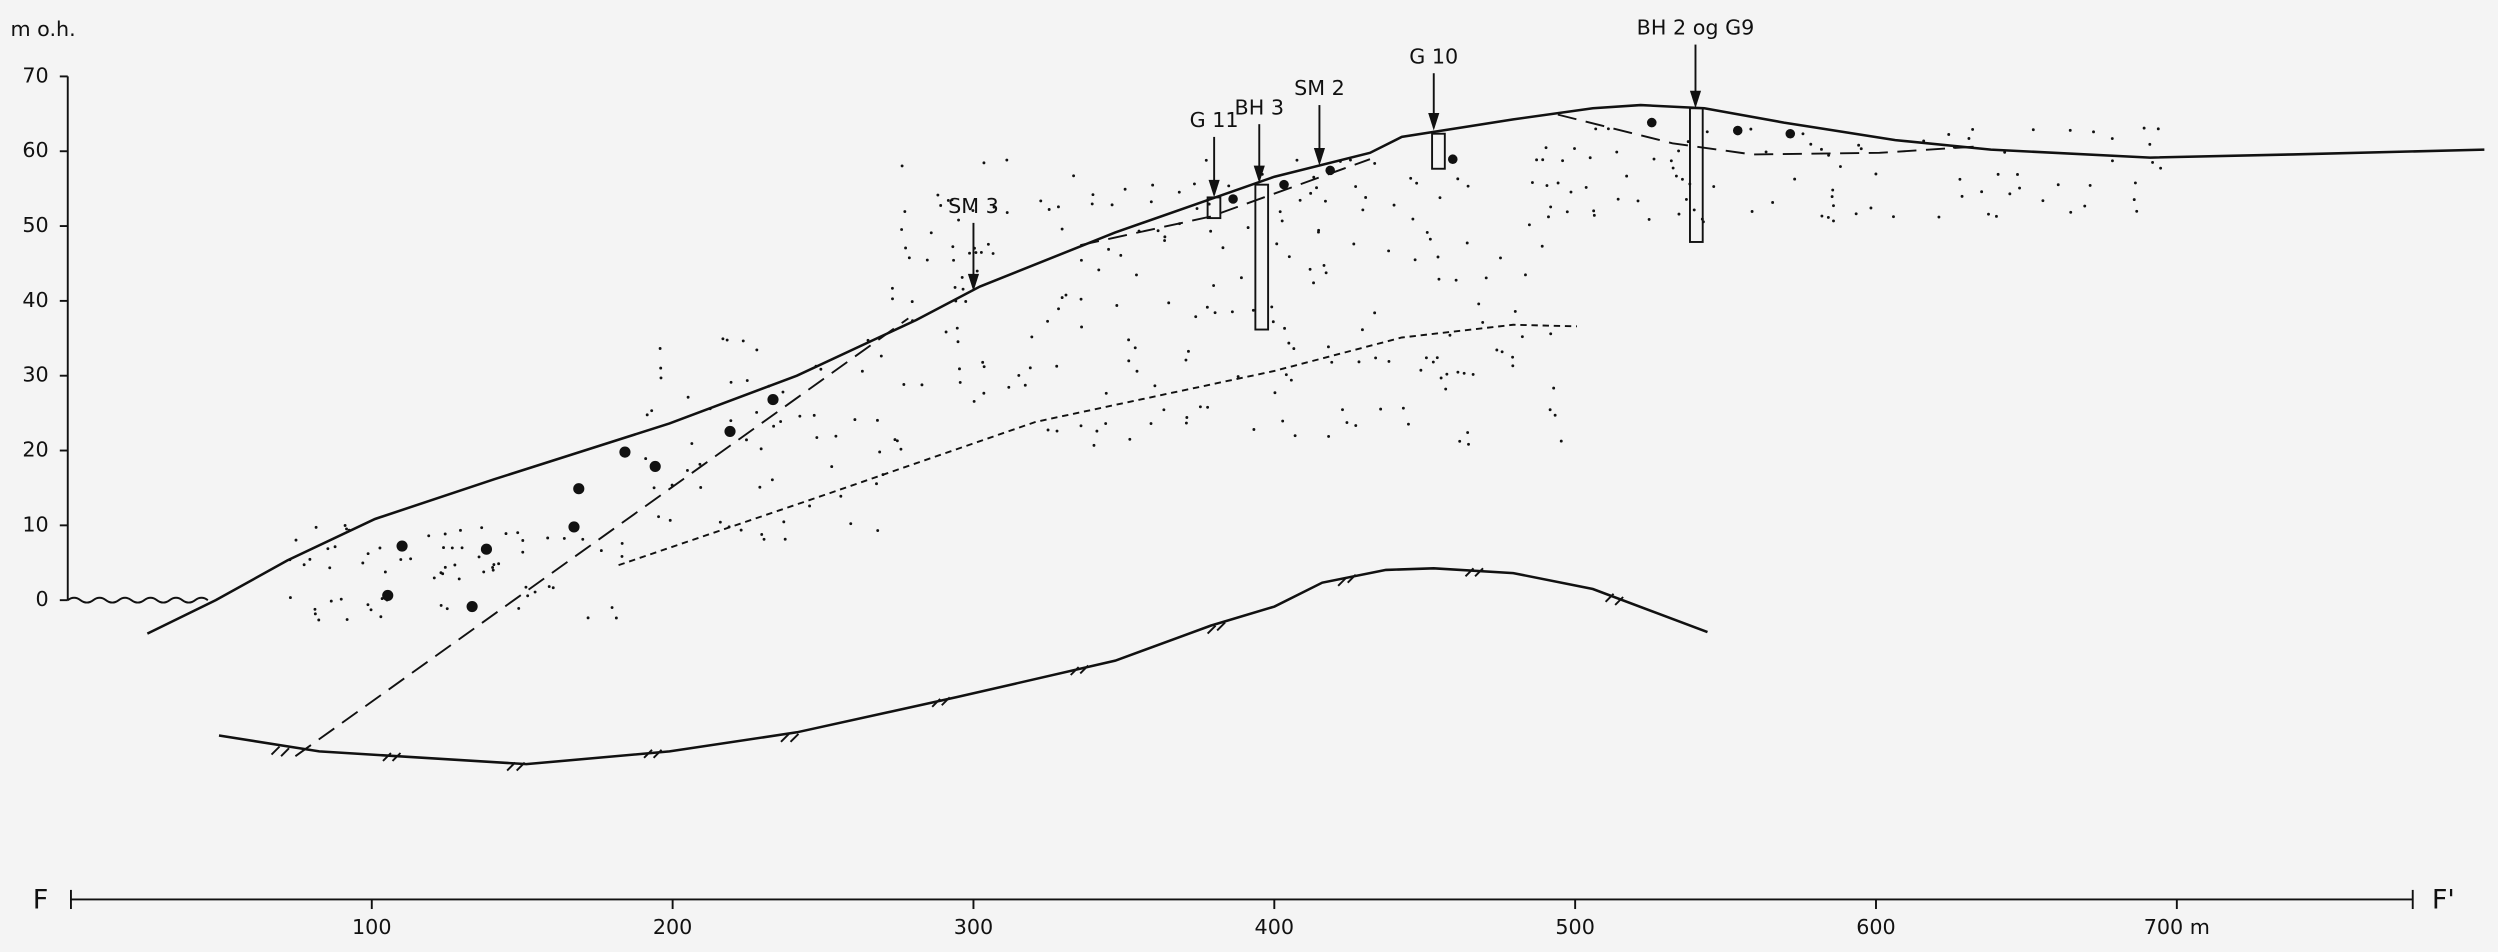 This screenshot has height=952, width=2498. I want to click on bedrock-surface, so click(963, 666).